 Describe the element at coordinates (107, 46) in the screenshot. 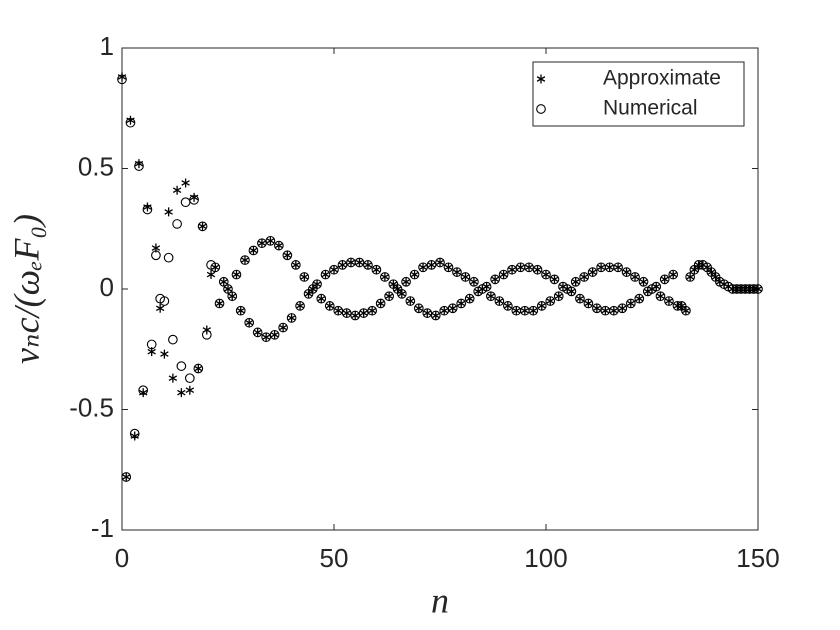

I see `y-tick-label: 1` at that location.